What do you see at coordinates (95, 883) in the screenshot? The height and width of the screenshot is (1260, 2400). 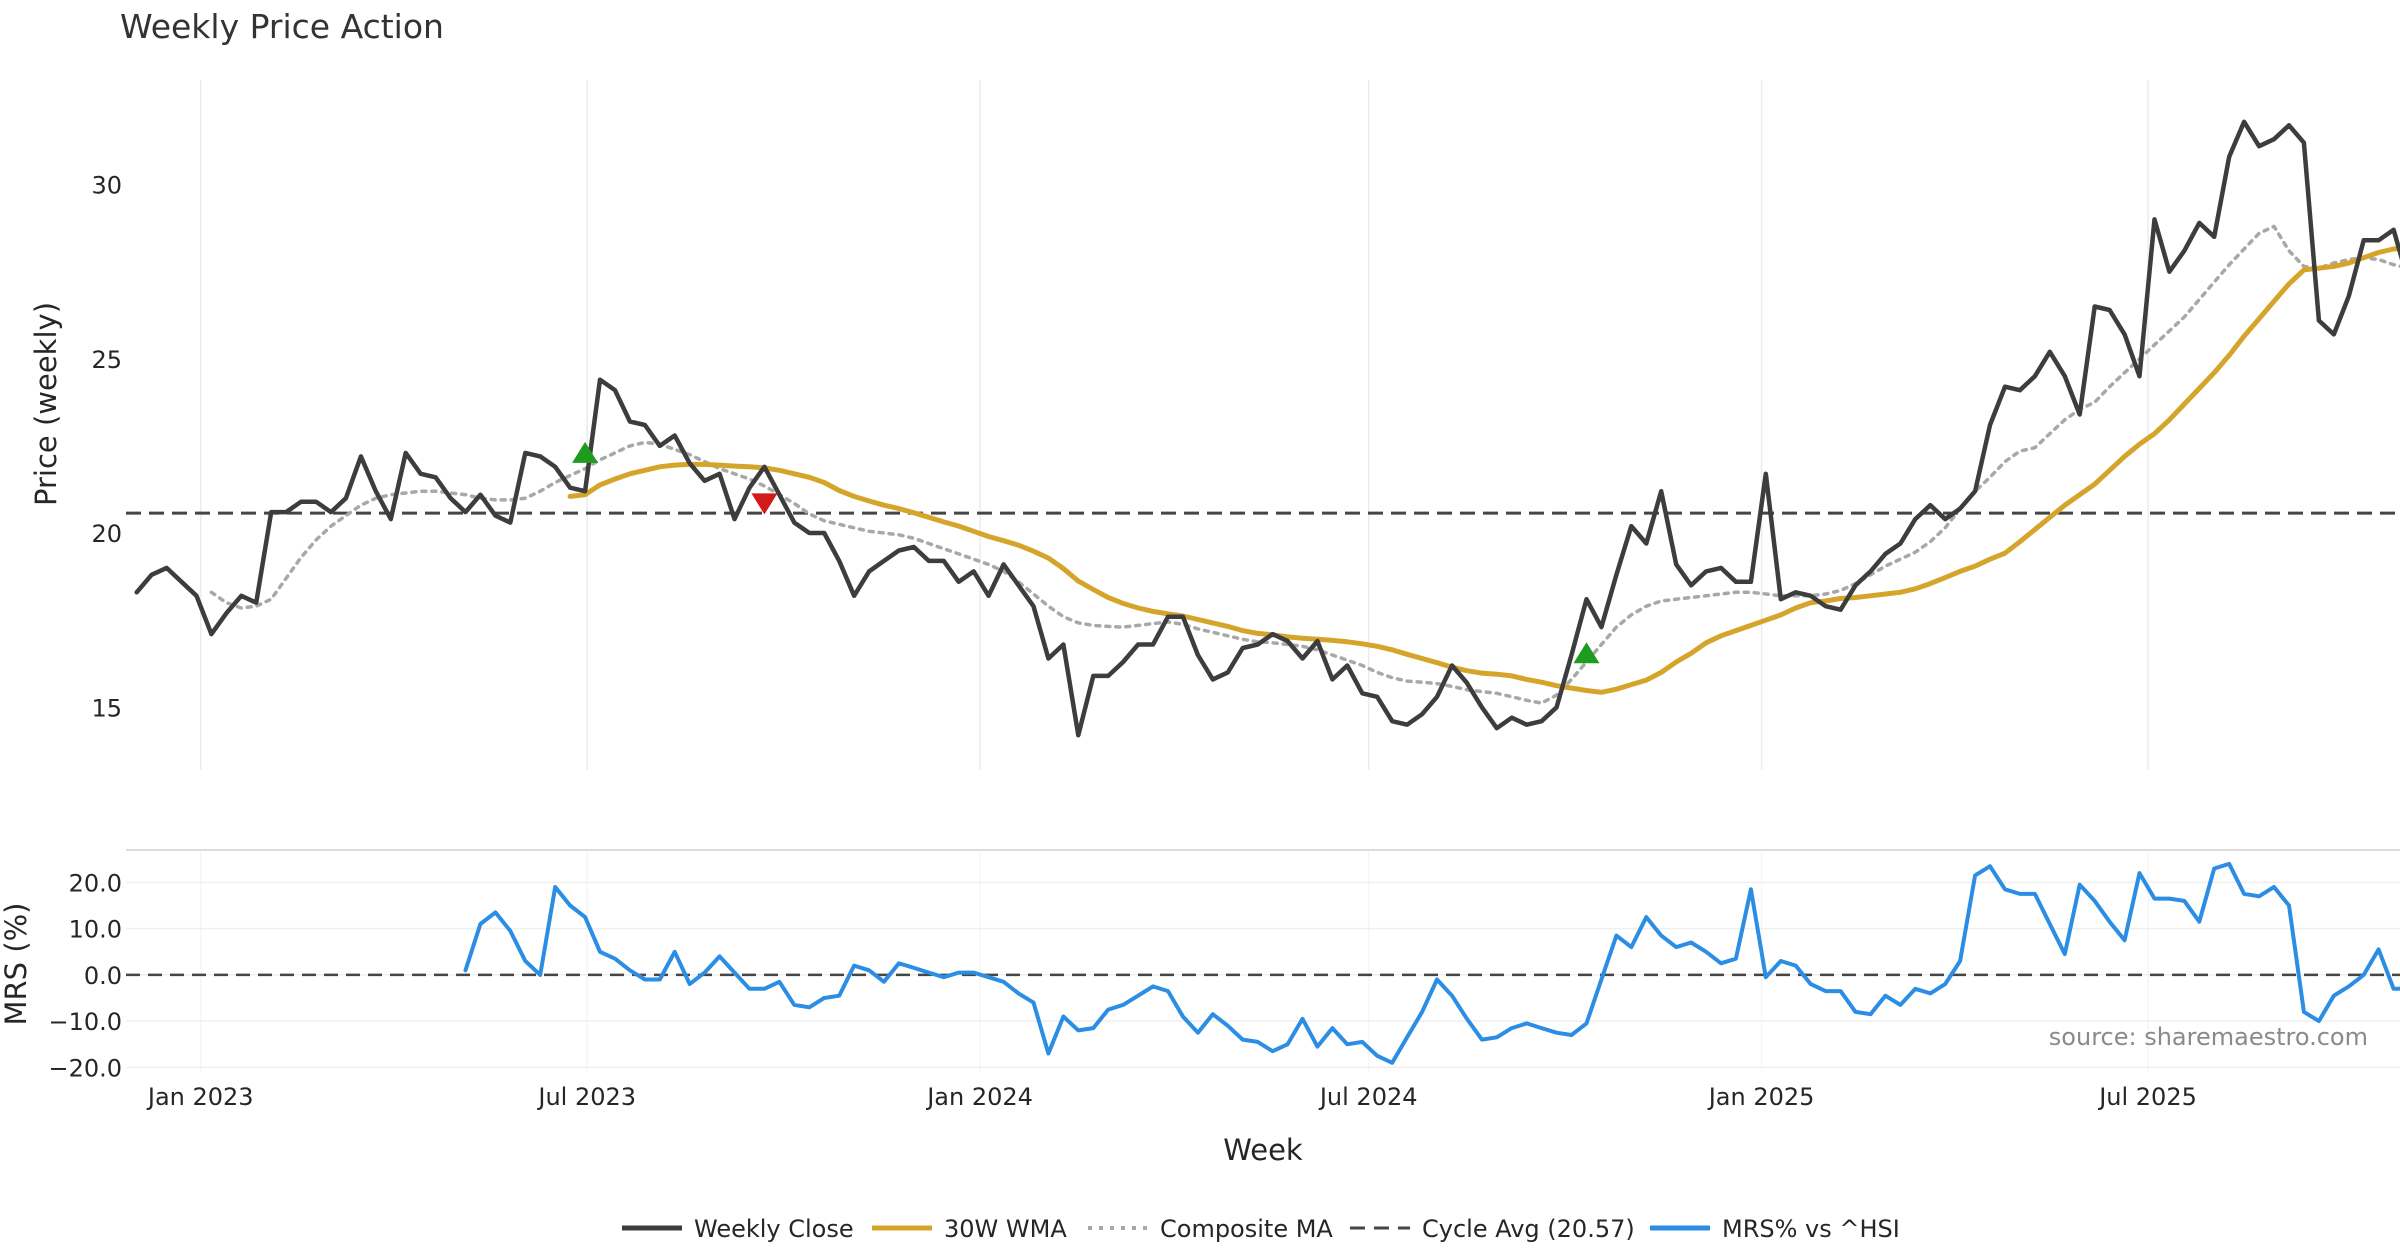 I see `mrs-y-tick-label: 20.0` at bounding box center [95, 883].